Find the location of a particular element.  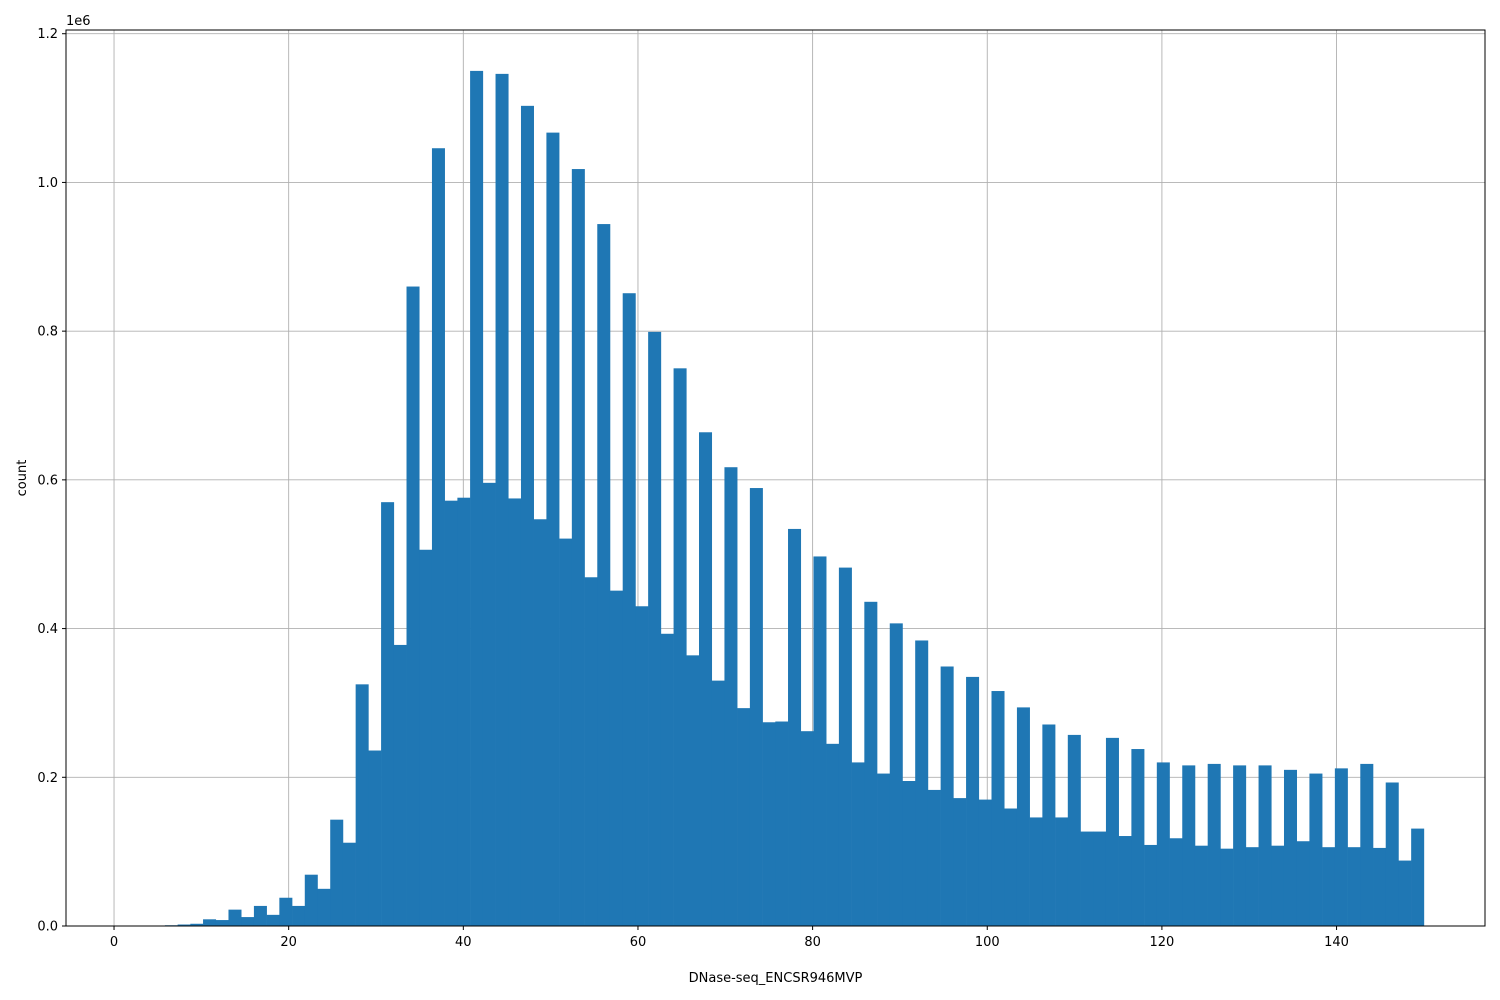

x-tick-label: 140 is located at coordinates (1336, 942).